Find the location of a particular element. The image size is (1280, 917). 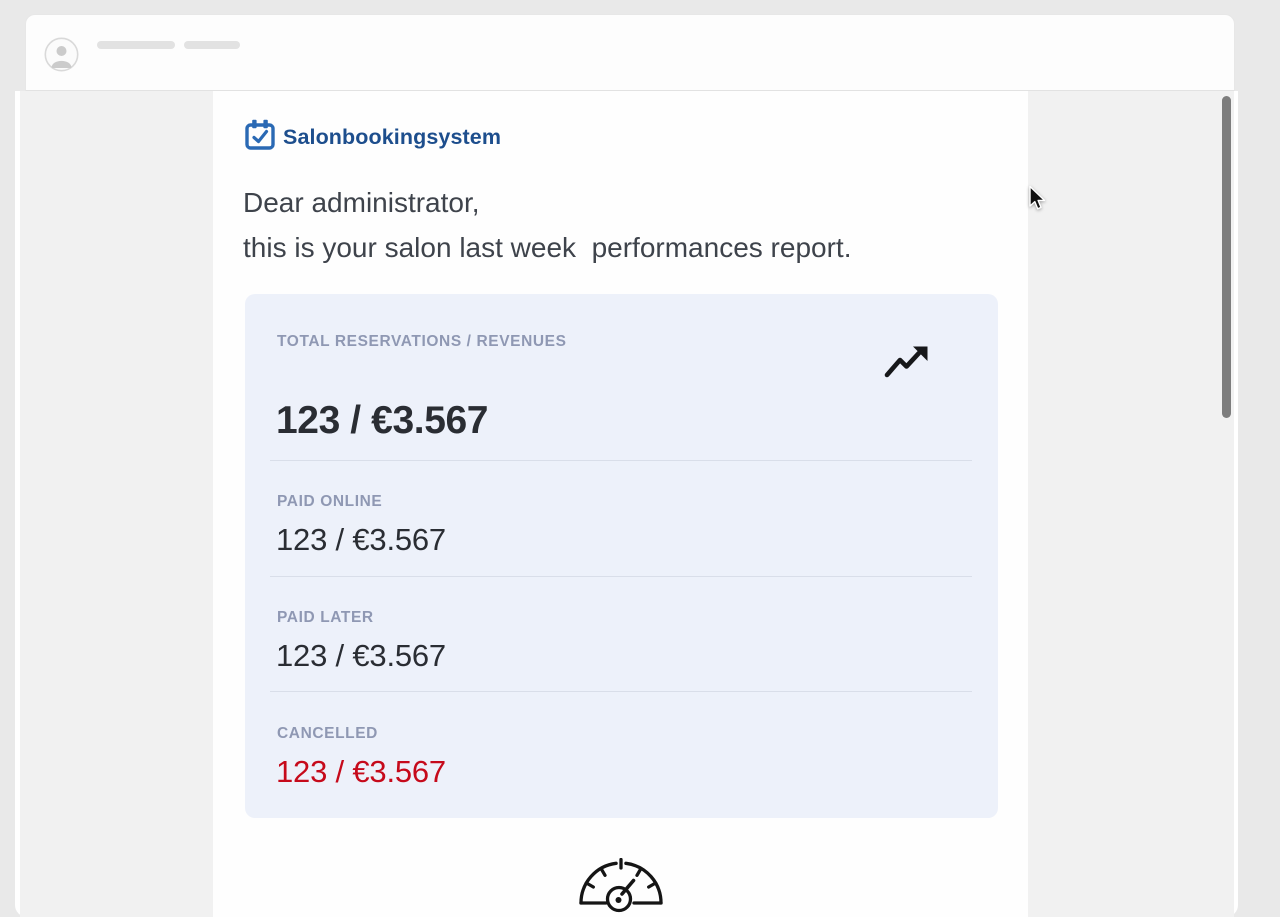

stat-label-cancelled: CANCELLED is located at coordinates (327, 733).